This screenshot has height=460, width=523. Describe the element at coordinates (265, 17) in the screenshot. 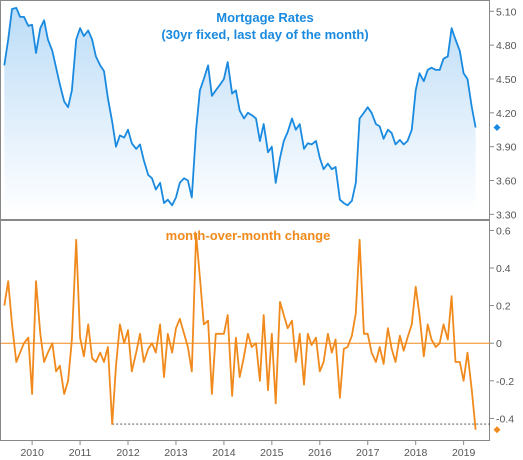

I see `rates-chart-title: Mortgage Rates` at that location.